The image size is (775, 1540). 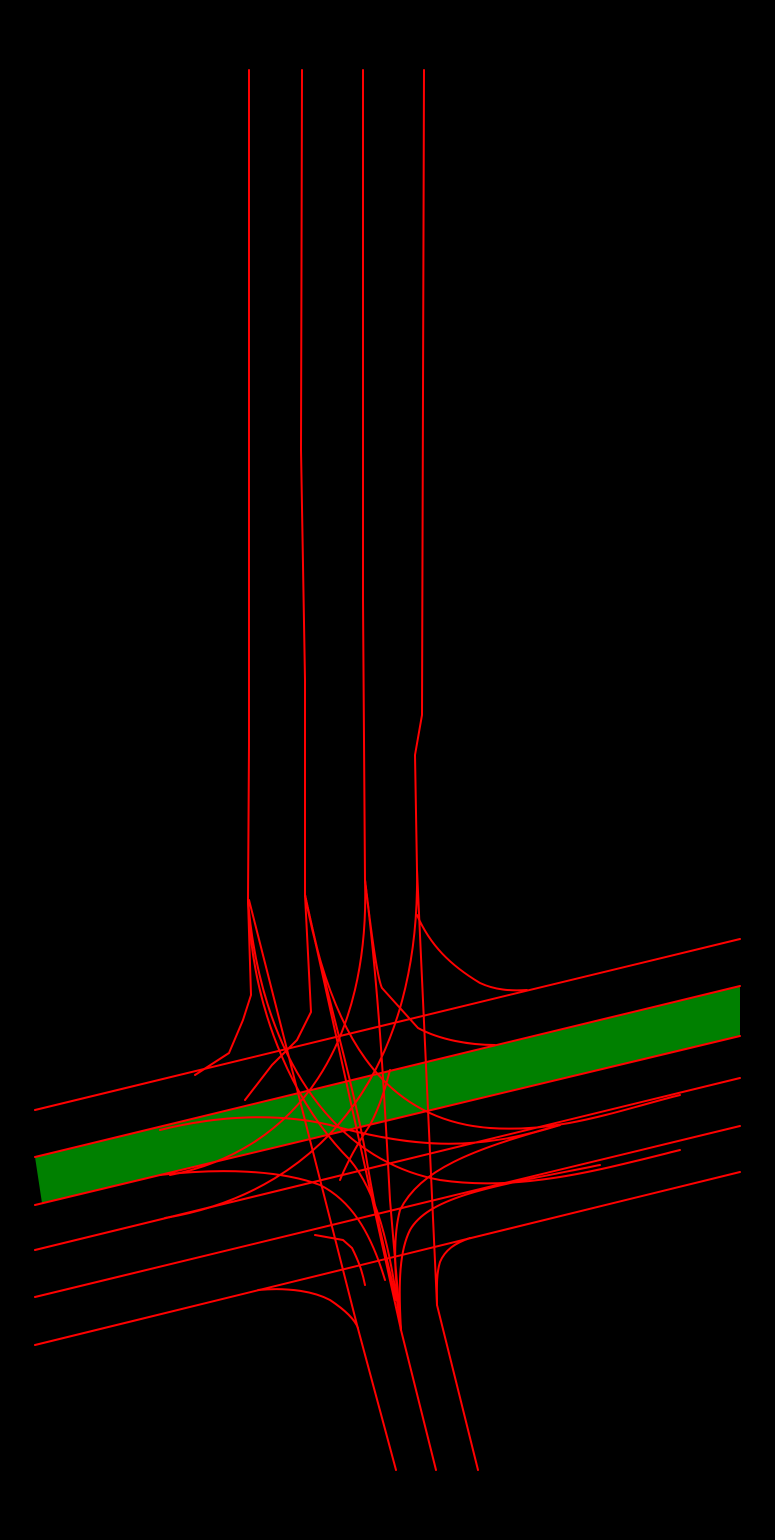 I want to click on connector-n1-south, so click(x=324, y=1115).